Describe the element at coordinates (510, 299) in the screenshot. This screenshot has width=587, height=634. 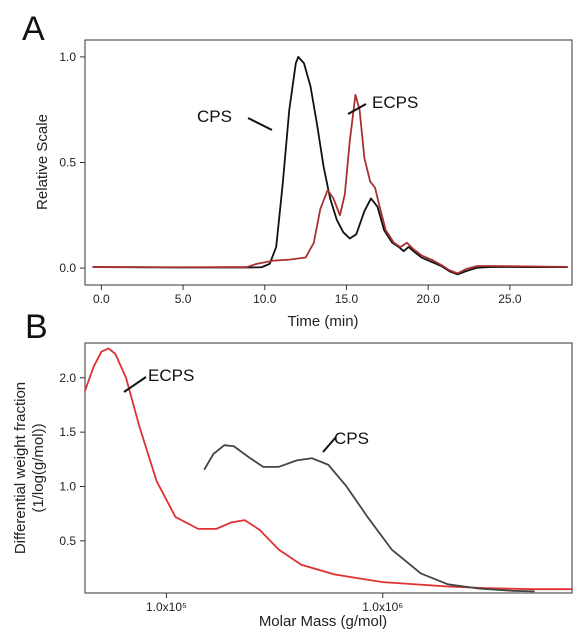
I see `panel-0-x-tick-label: 25.0` at that location.